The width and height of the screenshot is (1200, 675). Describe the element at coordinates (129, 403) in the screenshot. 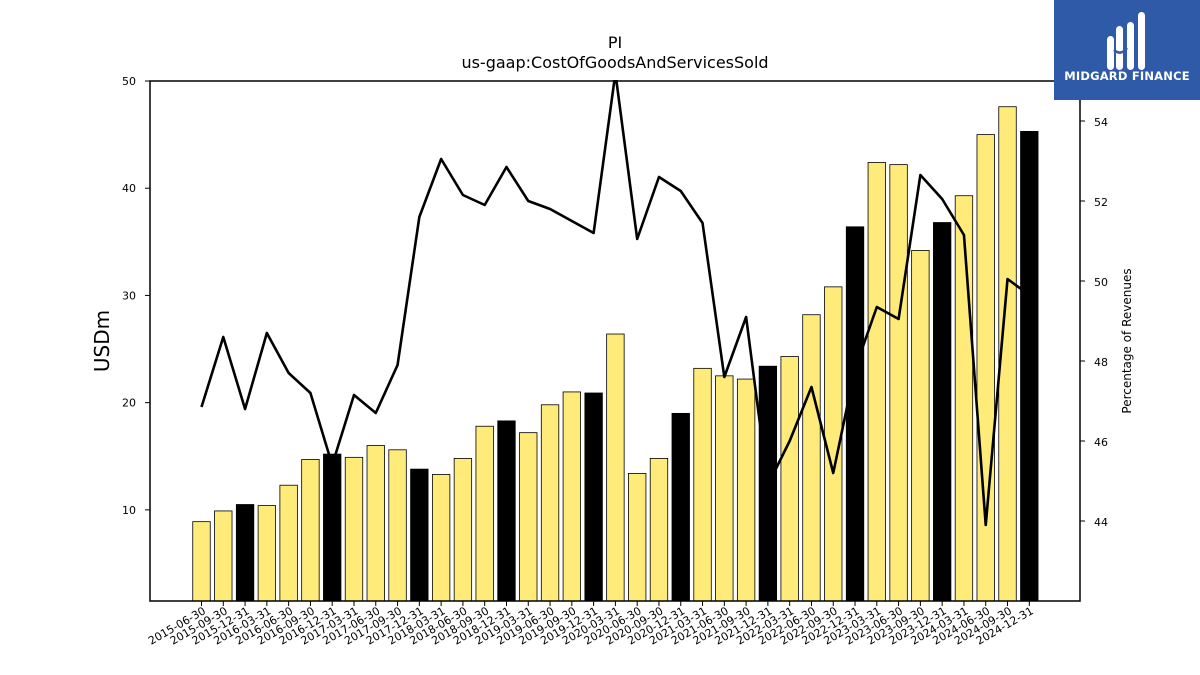

I see `y-tick-label: 20` at that location.